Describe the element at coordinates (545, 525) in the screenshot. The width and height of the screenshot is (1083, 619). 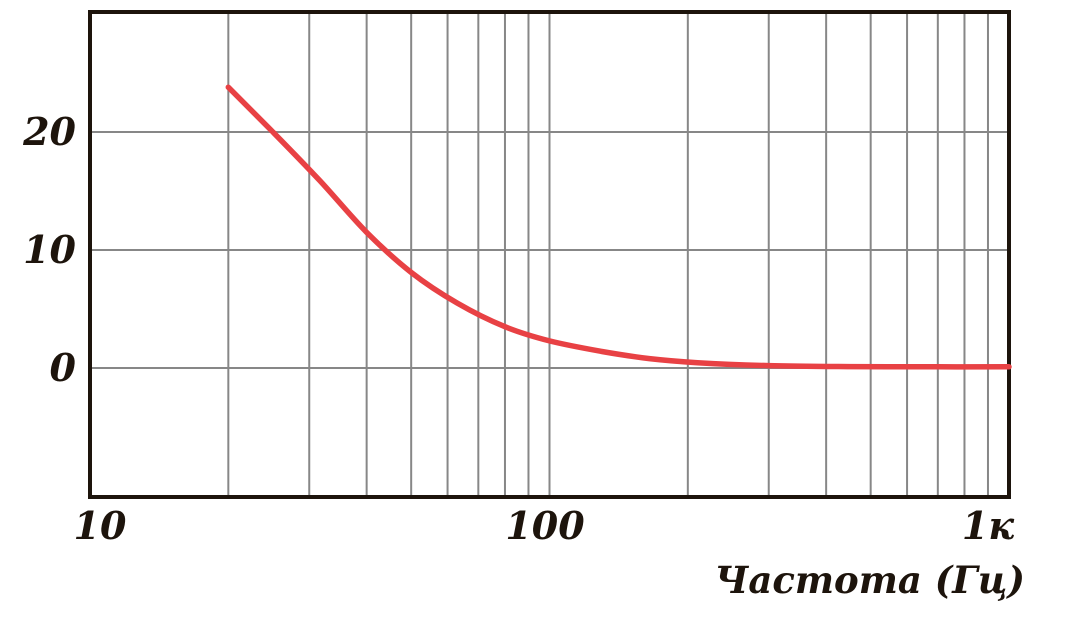
I see `x-tick-label-100: 100` at that location.